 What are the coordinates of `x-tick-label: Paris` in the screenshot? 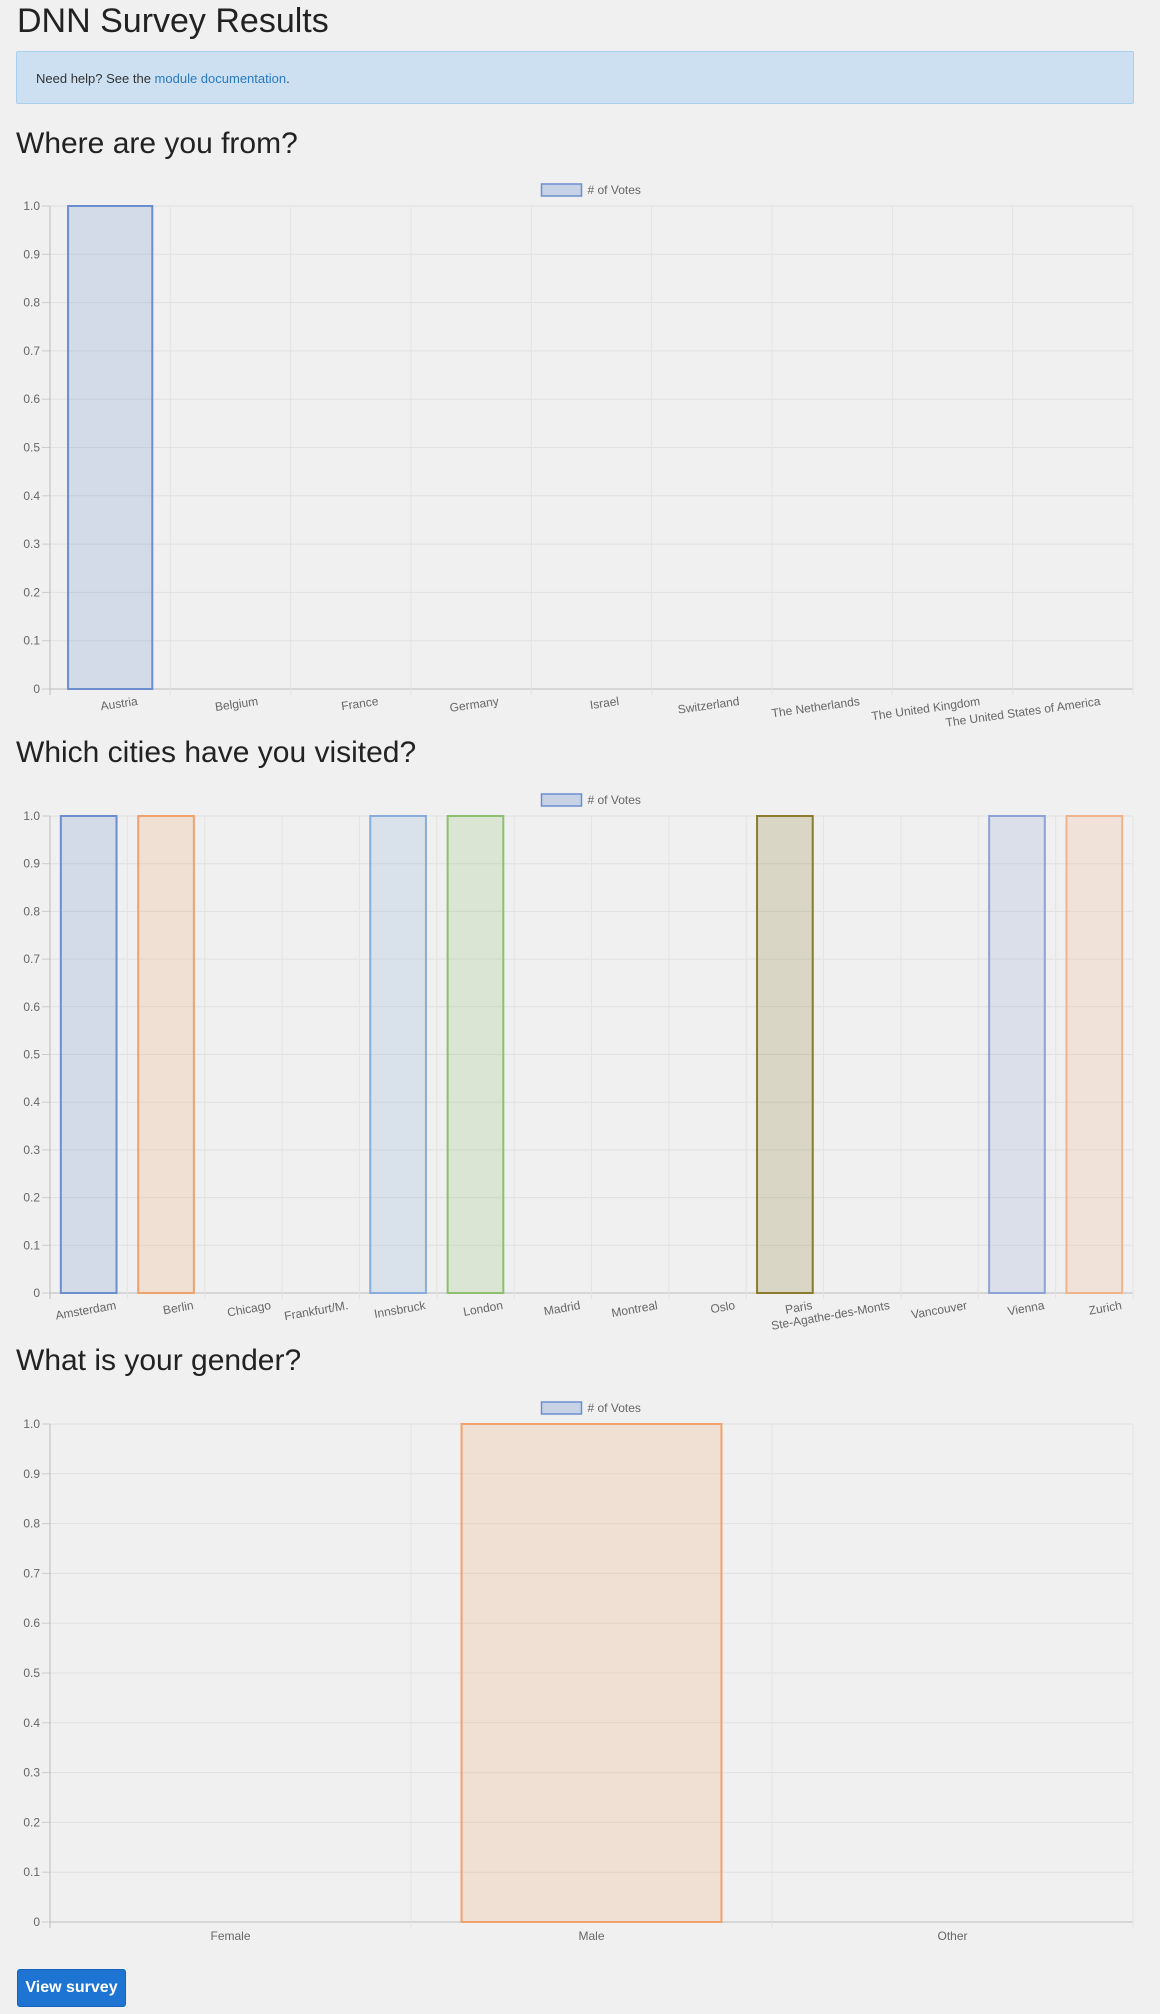 It's located at (798, 1307).